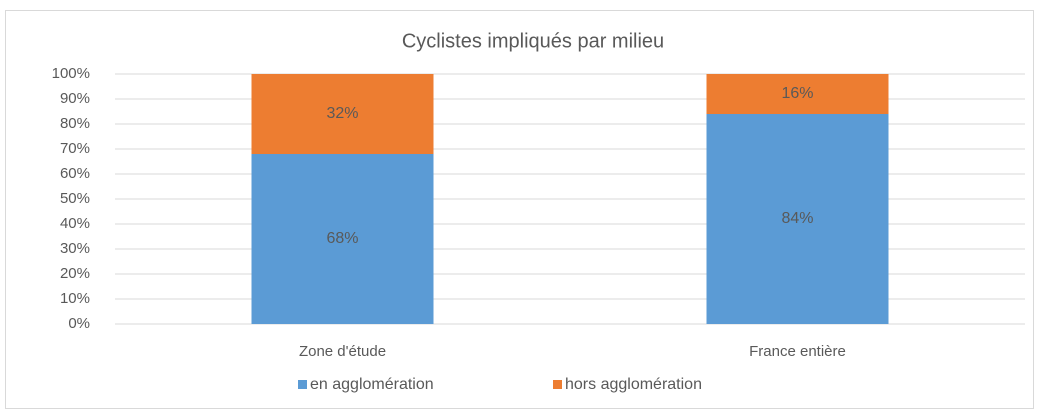 This screenshot has width=1039, height=420. What do you see at coordinates (75, 123) in the screenshot?
I see `y-tick-label: 80%` at bounding box center [75, 123].